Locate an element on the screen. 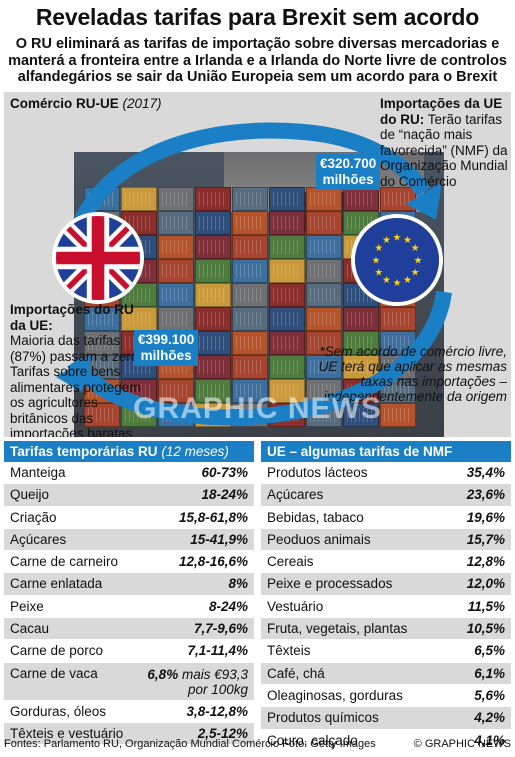 This screenshot has width=515, height=757. row-value: 23,6% is located at coordinates (485, 495).